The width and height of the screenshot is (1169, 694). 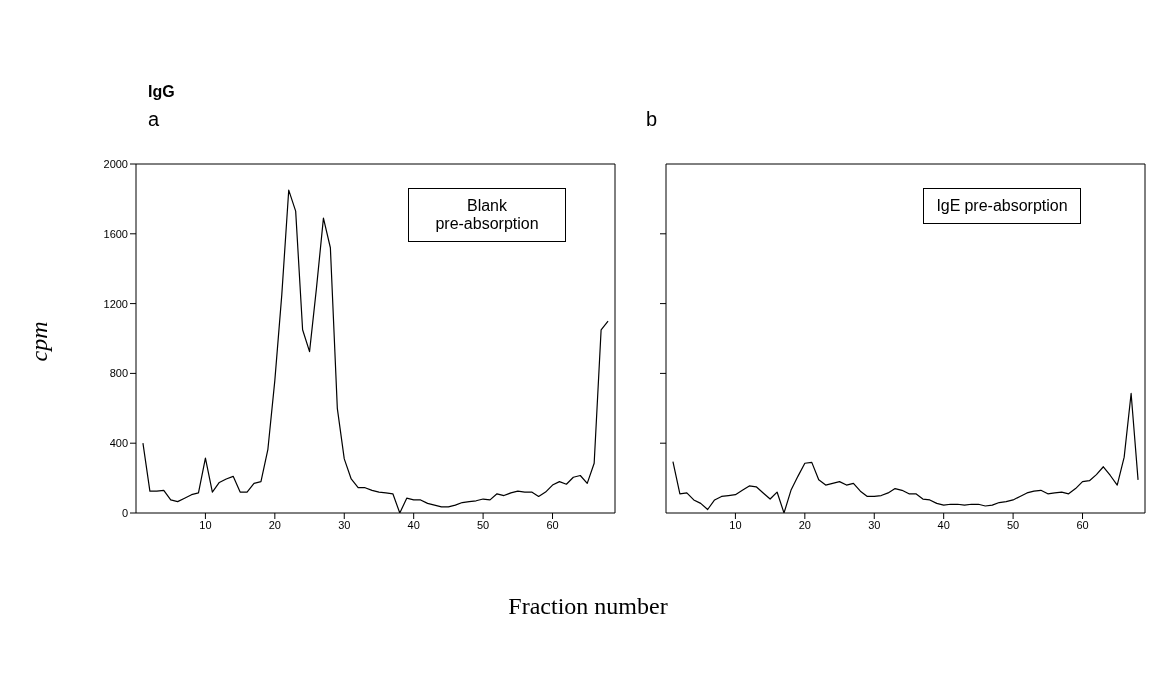 What do you see at coordinates (118, 443) in the screenshot?
I see `y-tick-label: 400` at bounding box center [118, 443].